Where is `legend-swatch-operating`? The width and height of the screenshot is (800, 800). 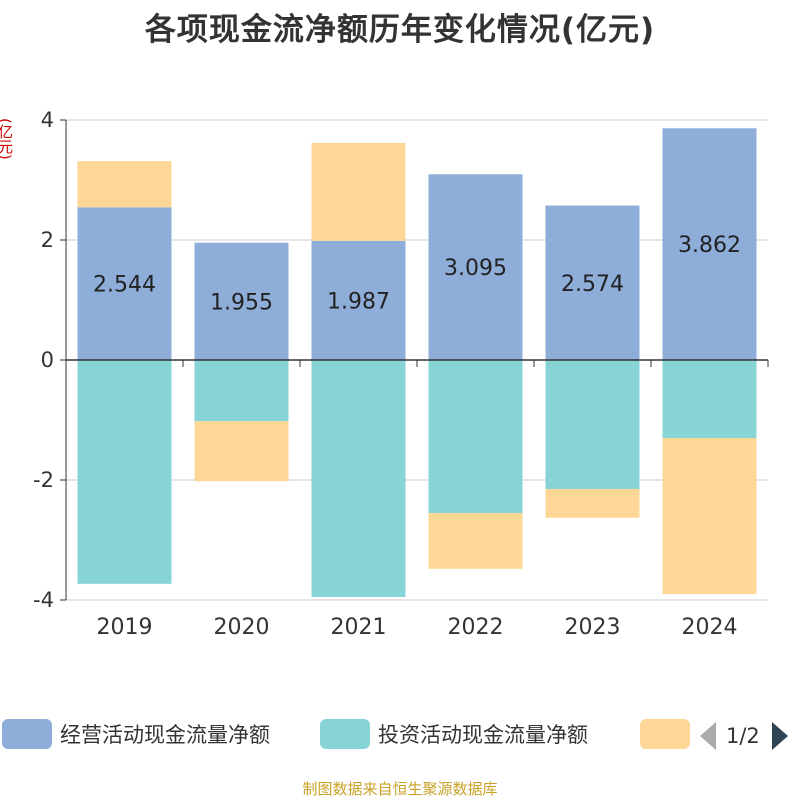 legend-swatch-operating is located at coordinates (27, 734).